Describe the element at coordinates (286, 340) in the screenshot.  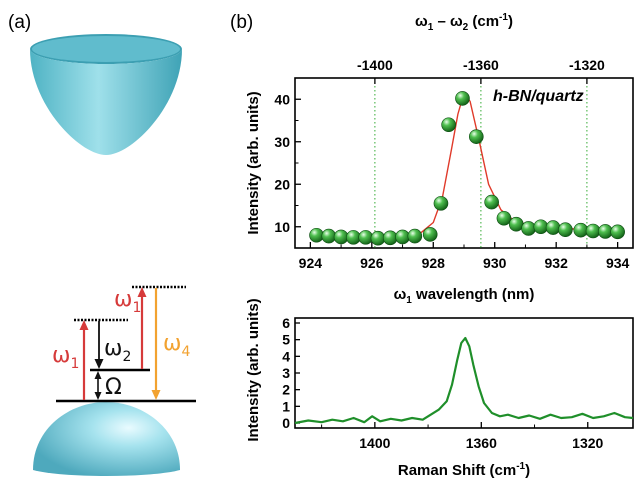
I see `chart2-ytick-label: 5` at that location.